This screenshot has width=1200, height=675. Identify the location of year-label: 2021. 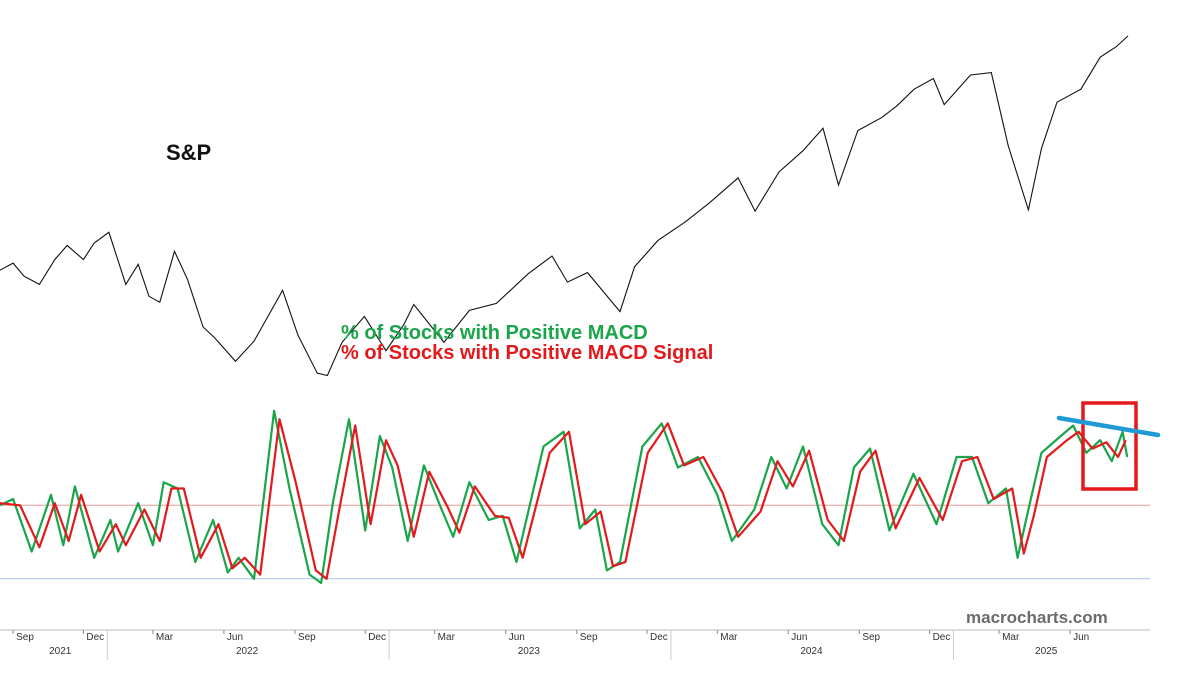
(60, 651).